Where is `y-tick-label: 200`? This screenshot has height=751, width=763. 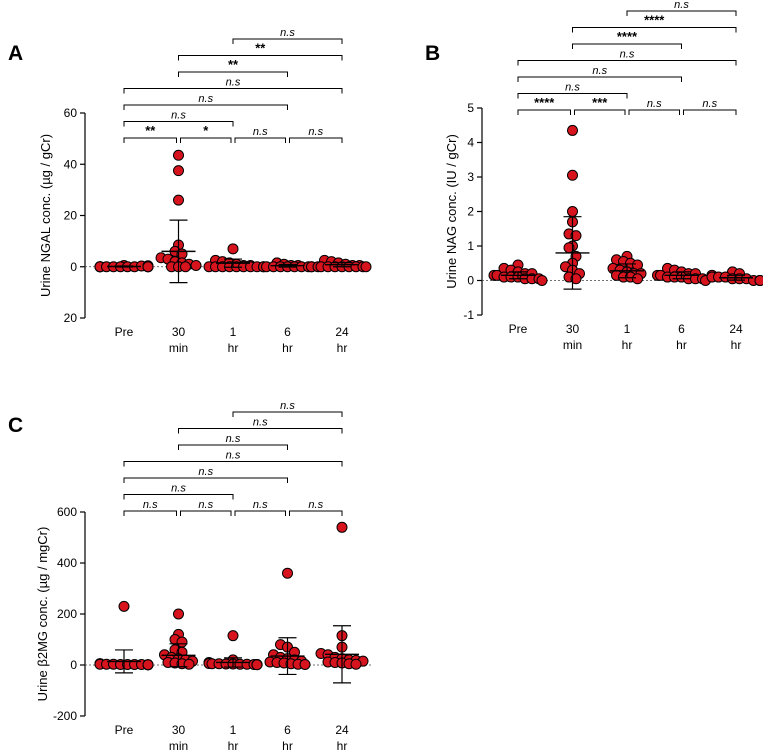
y-tick-label: 200 is located at coordinates (67, 614).